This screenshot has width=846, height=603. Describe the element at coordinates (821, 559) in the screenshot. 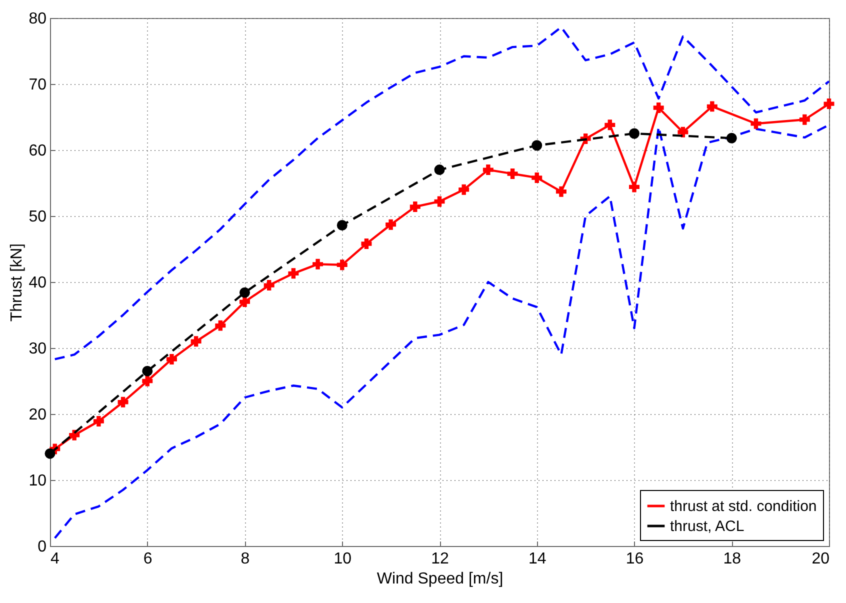

I see `x-tick-label: 20` at that location.